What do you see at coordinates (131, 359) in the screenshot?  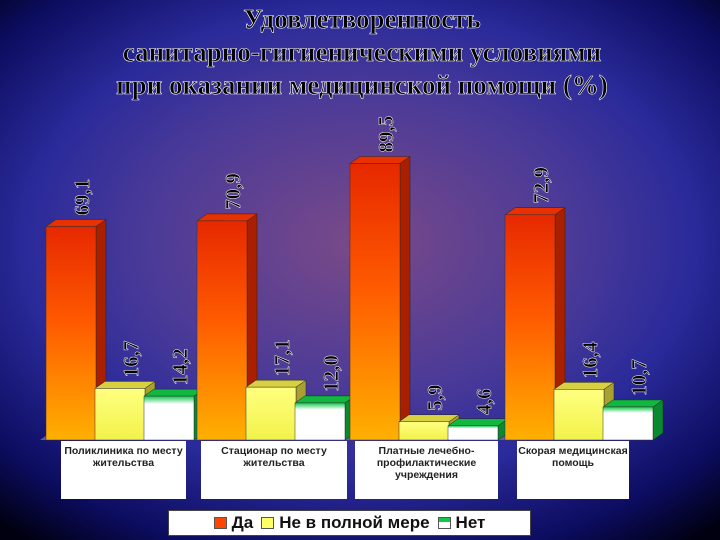 I see `data-label-partial-0: 16,7` at bounding box center [131, 359].